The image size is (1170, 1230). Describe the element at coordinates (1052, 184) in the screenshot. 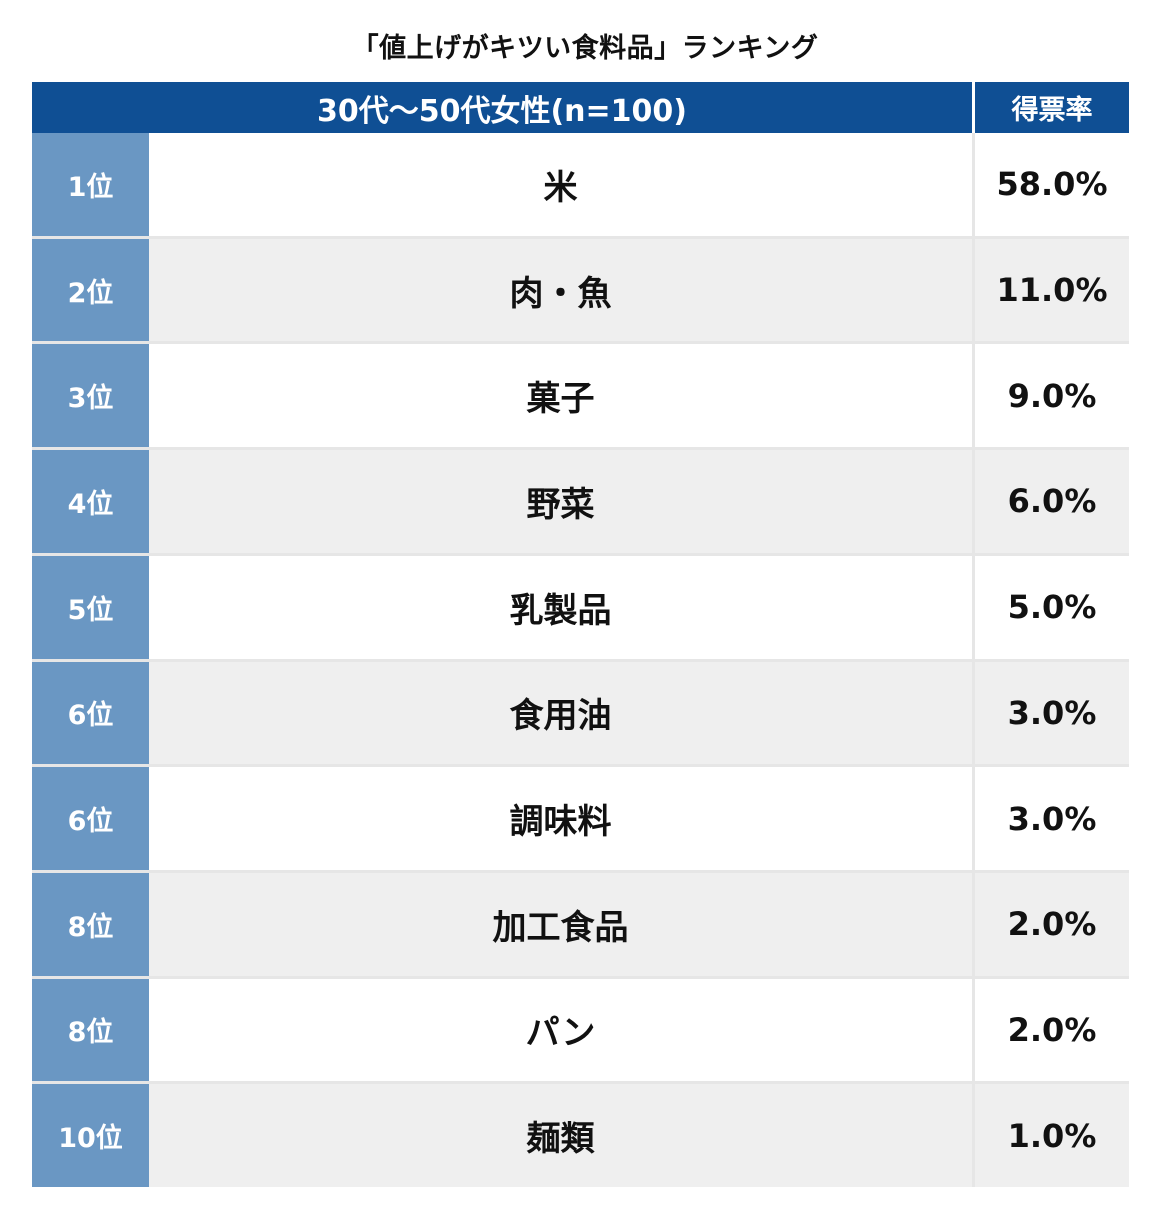

I see `rate-cell: 58.0%` at that location.